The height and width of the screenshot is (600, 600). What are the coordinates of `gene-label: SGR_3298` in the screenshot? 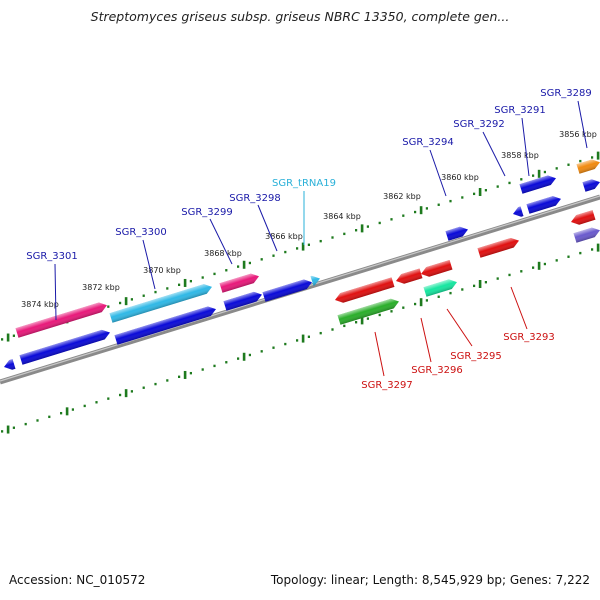 It's located at (255, 198).